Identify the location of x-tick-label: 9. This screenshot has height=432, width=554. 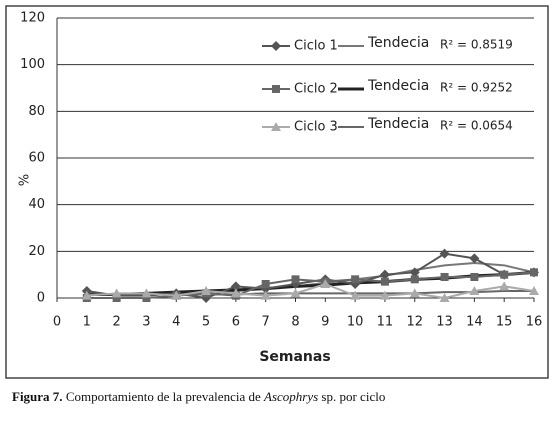
(325, 322).